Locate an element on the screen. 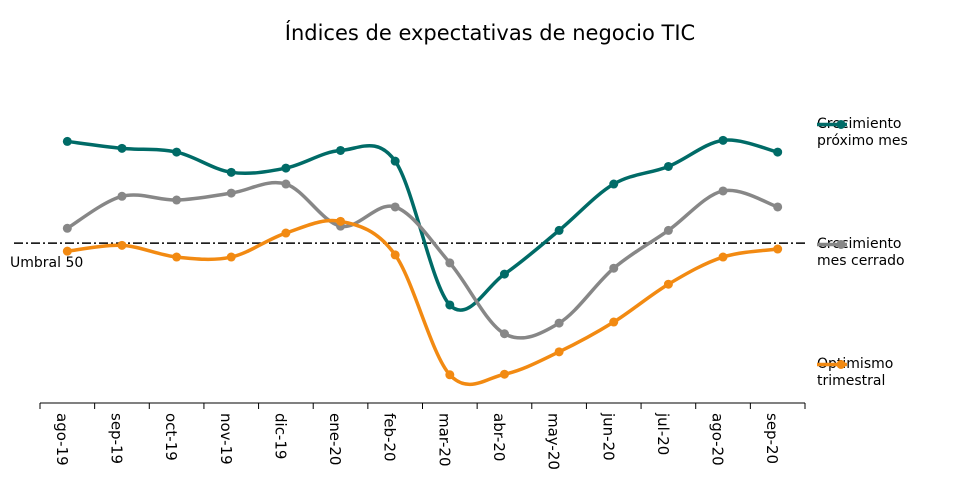  threshold-label: Umbral 50 is located at coordinates (46, 263).